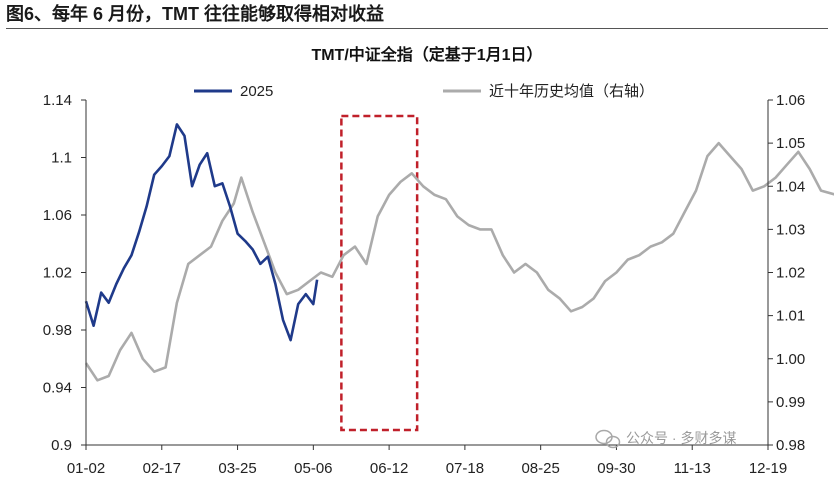 Image resolution: width=834 pixels, height=481 pixels. What do you see at coordinates (61, 445) in the screenshot?
I see `y-left-tick-label: 0.9` at bounding box center [61, 445].